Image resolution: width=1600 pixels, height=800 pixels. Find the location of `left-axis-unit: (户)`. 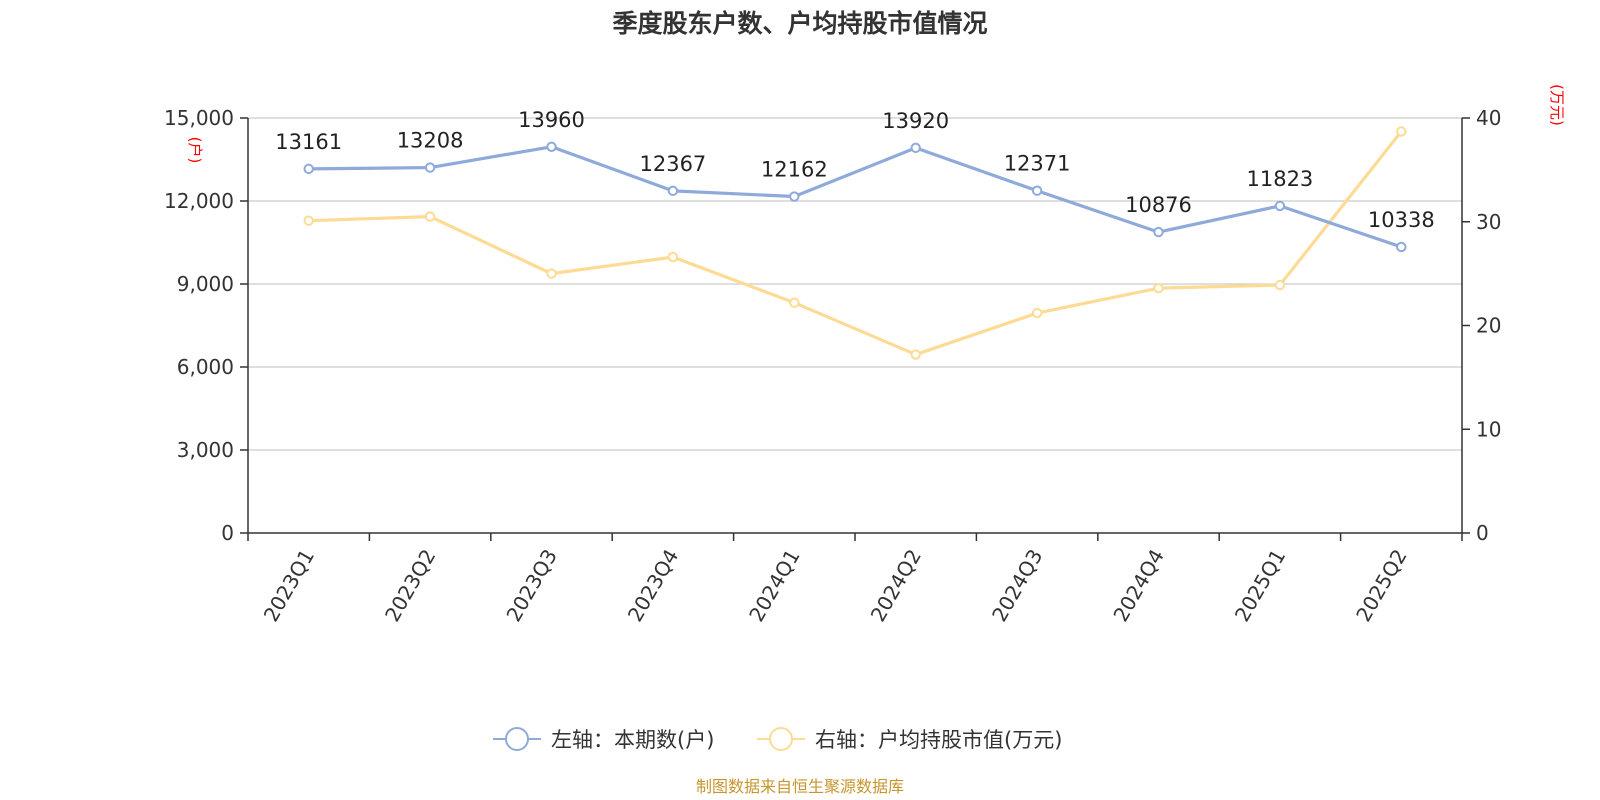

left-axis-unit: (户) is located at coordinates (195, 150).